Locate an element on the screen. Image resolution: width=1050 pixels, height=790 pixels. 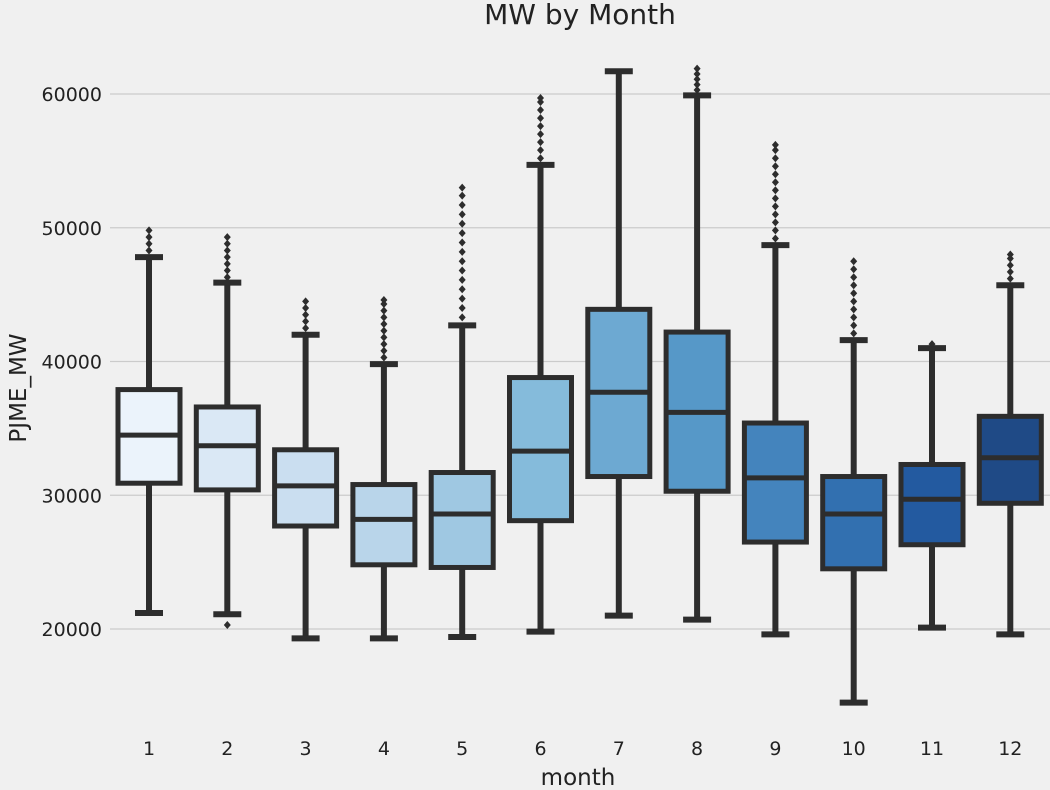
x-axis-label: month is located at coordinates (578, 777).